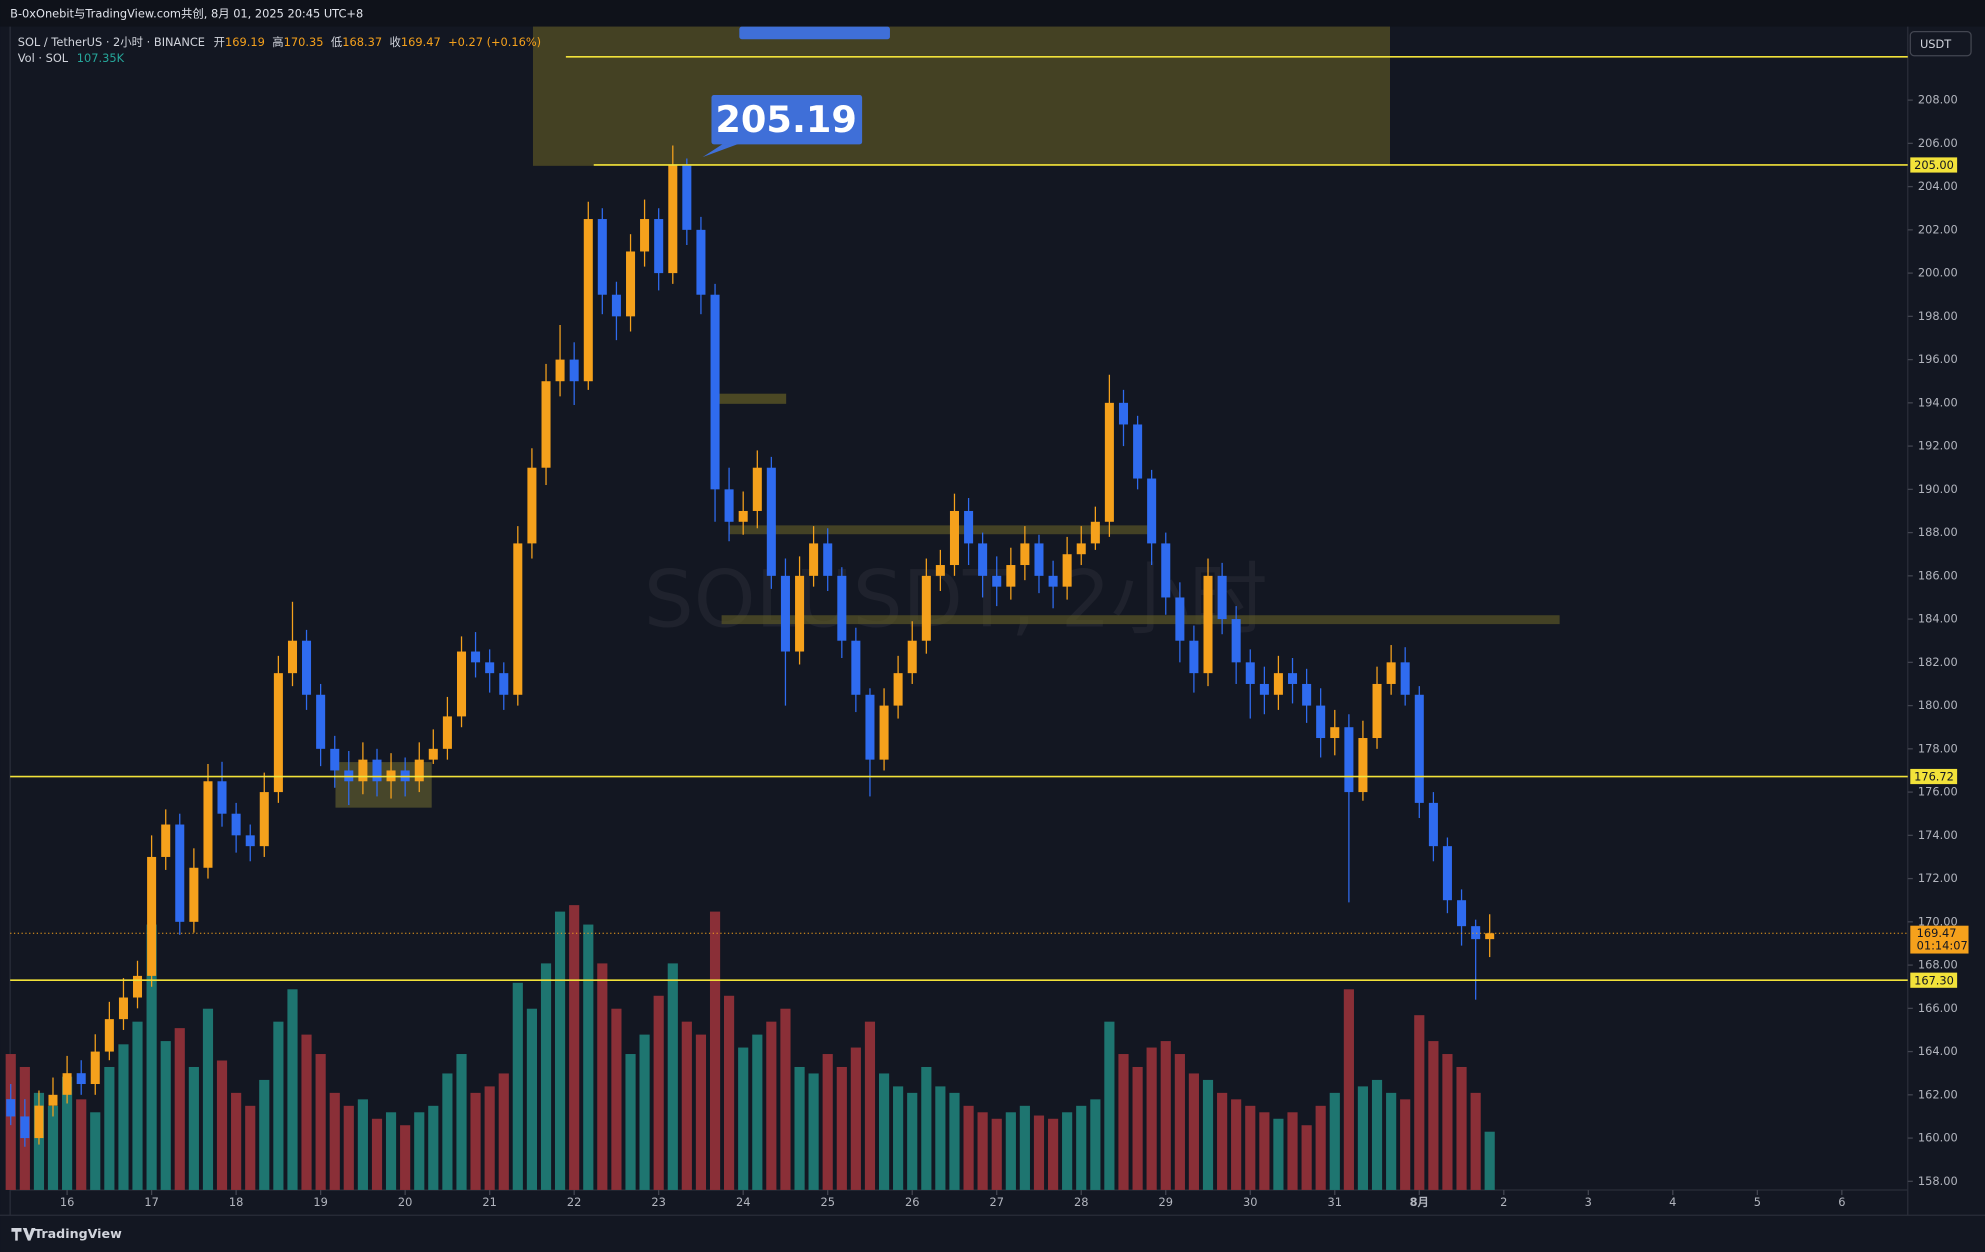  Describe the element at coordinates (1938, 402) in the screenshot. I see `y-tick-label: 194.00` at that location.